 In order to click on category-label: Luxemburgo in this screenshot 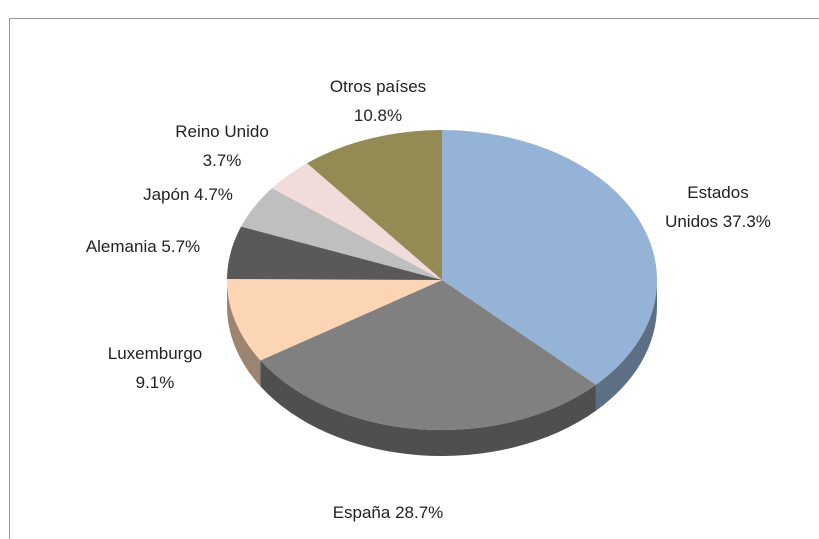, I will do `click(155, 353)`.